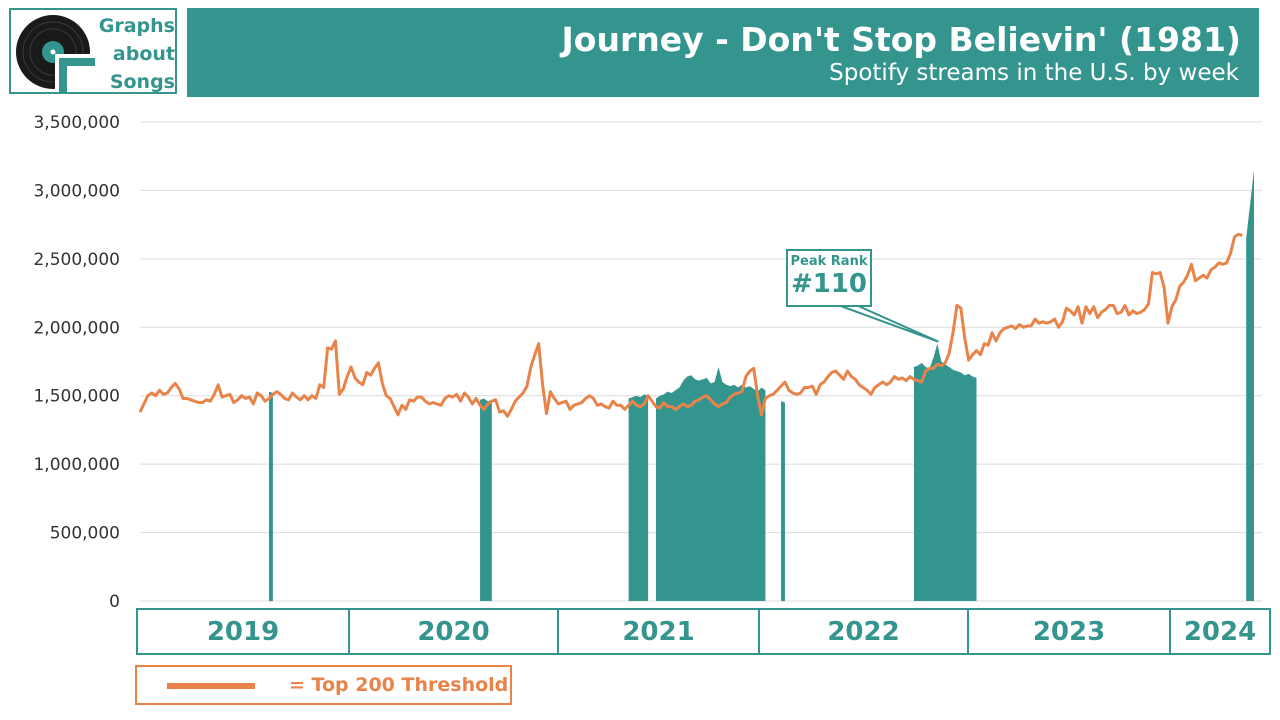 The image size is (1280, 720). Describe the element at coordinates (243, 631) in the screenshot. I see `year-label-2019: 2019` at that location.